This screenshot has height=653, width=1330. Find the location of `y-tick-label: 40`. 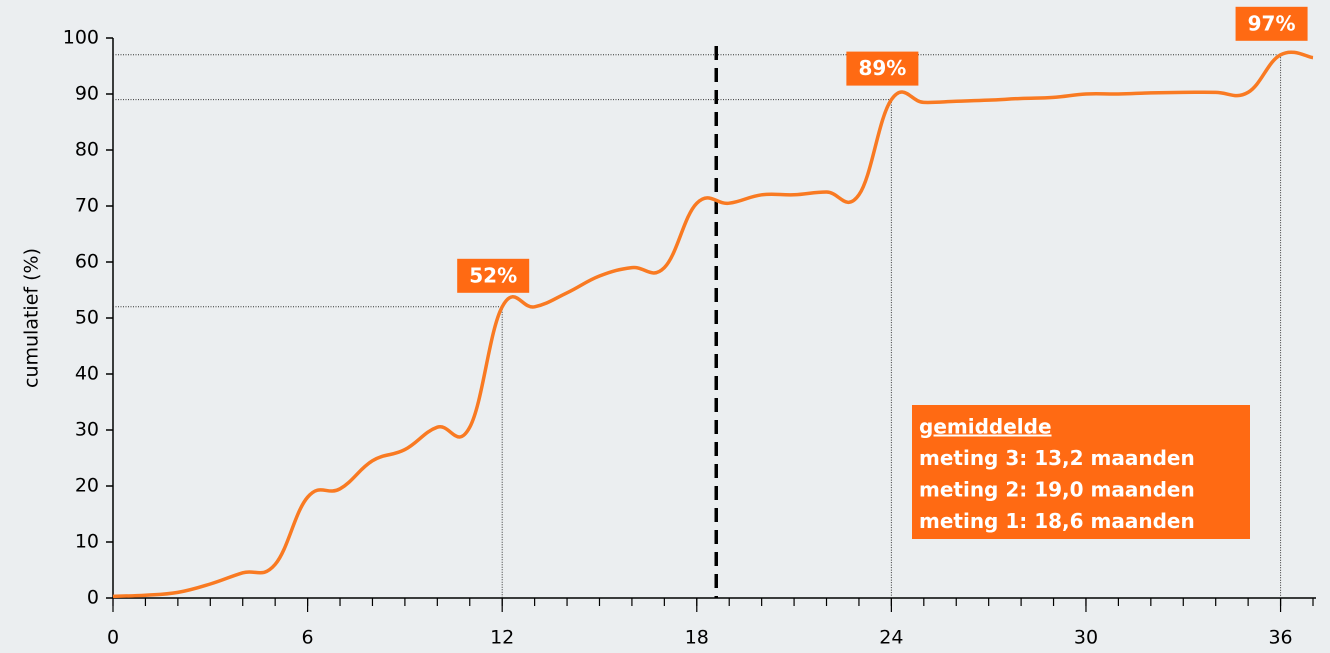

y-tick-label: 40 is located at coordinates (87, 374).